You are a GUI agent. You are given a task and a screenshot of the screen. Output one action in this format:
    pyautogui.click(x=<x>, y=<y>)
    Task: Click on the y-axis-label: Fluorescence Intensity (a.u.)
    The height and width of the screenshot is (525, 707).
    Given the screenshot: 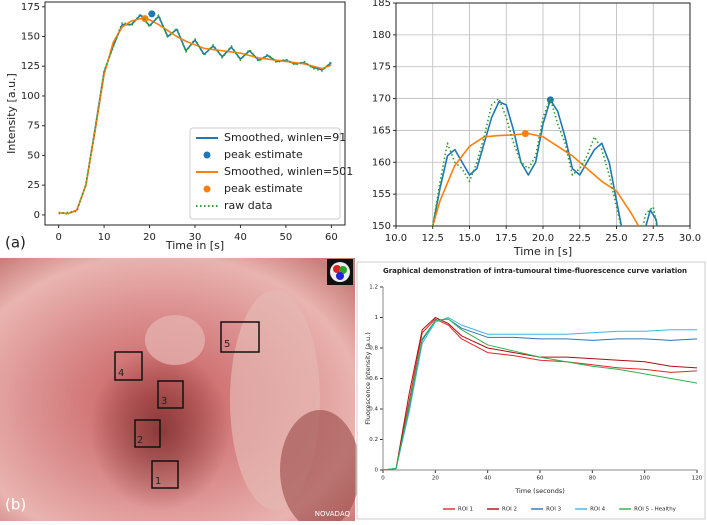 What is the action you would take?
    pyautogui.click(x=368, y=378)
    